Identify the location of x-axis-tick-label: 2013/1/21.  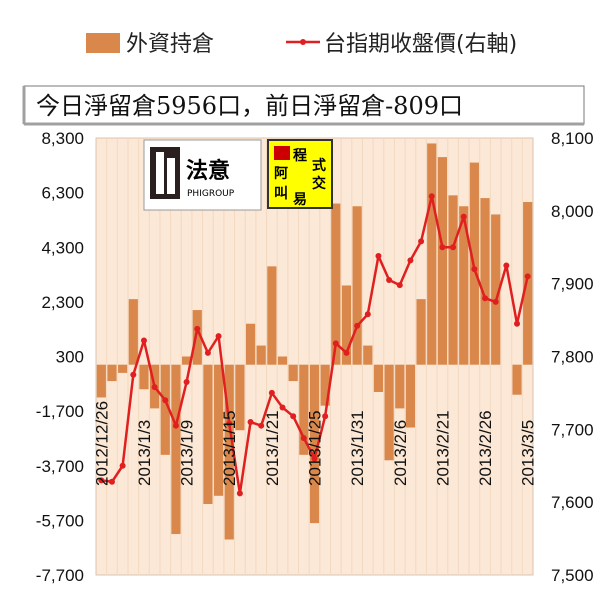
(272, 448).